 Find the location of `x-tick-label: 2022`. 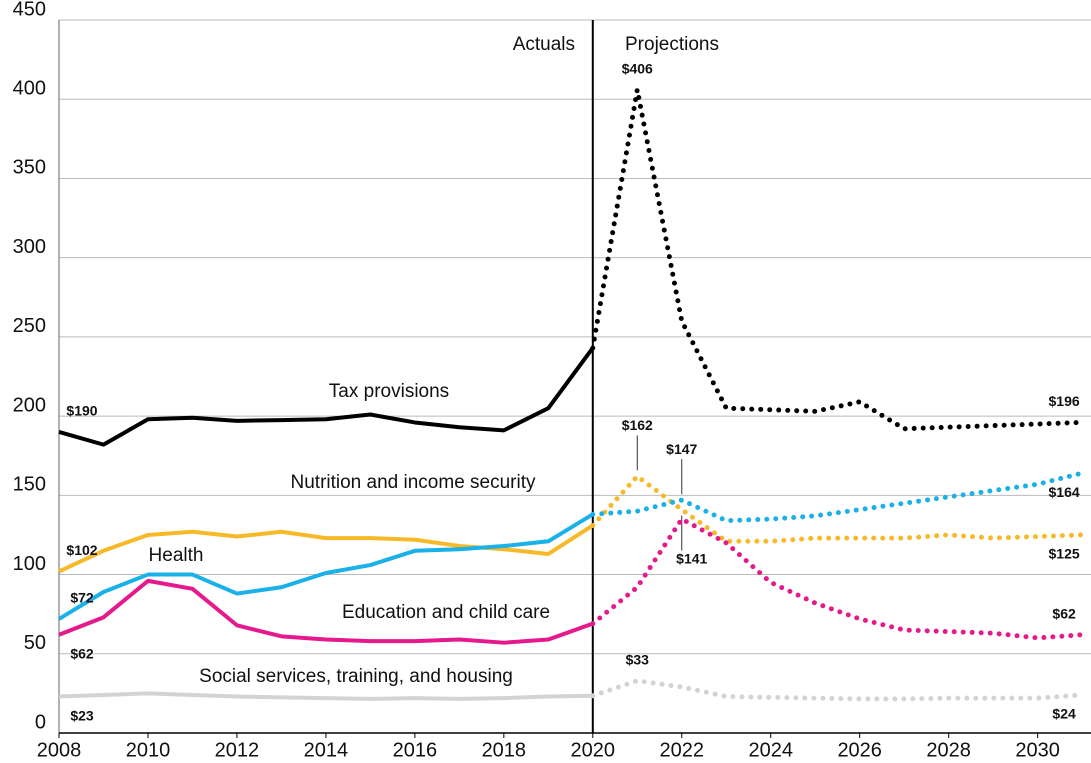

x-tick-label: 2022 is located at coordinates (682, 750).